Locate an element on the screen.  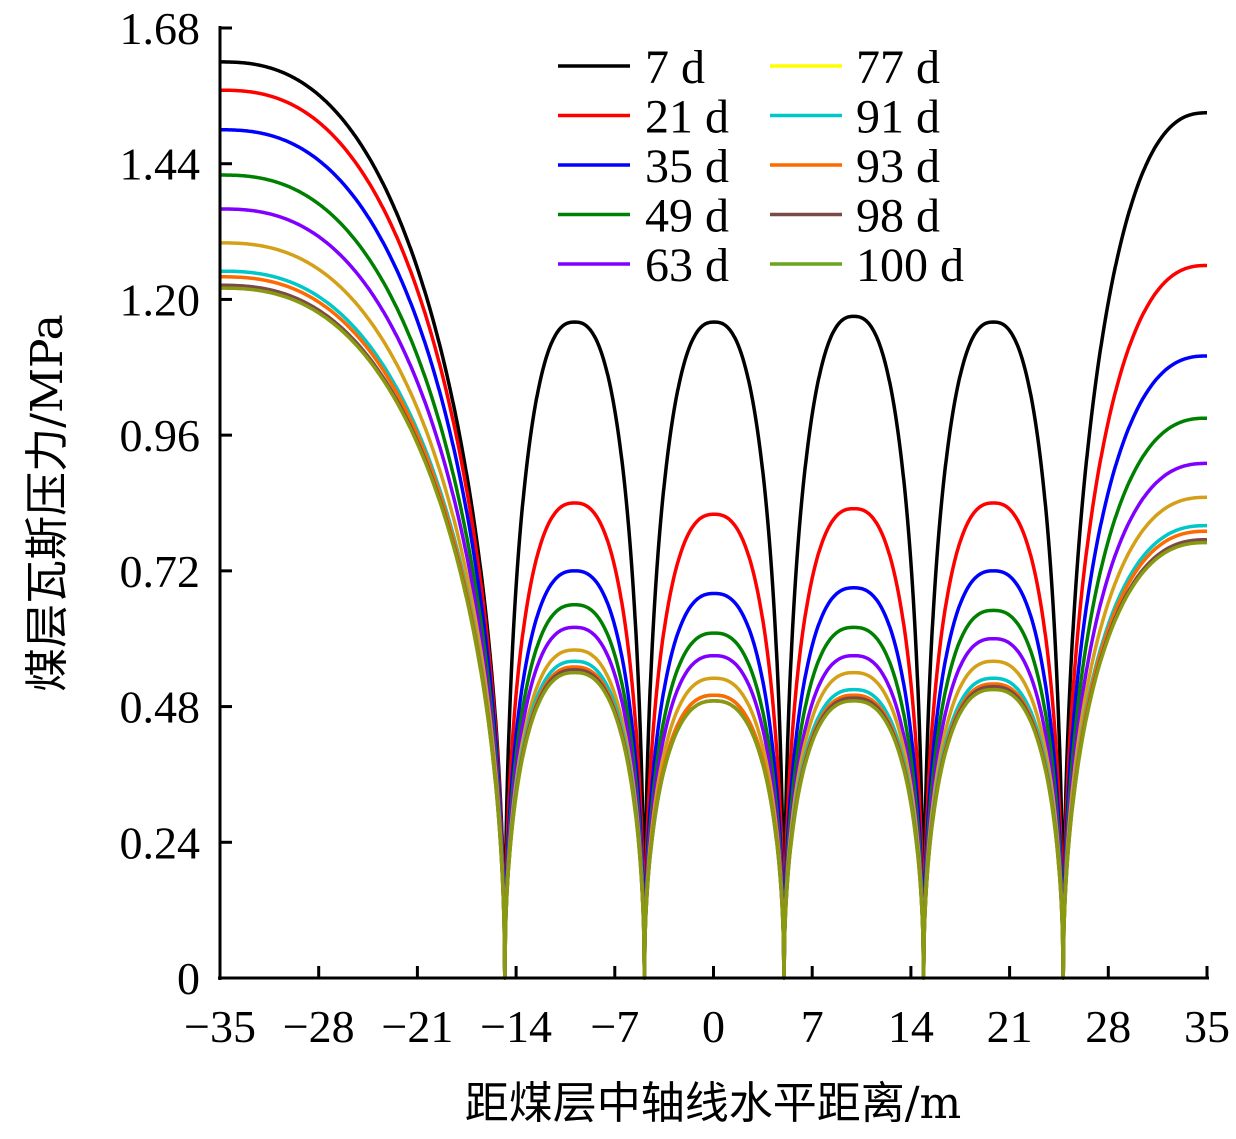
x-tick-label: 21 is located at coordinates (1010, 1026).